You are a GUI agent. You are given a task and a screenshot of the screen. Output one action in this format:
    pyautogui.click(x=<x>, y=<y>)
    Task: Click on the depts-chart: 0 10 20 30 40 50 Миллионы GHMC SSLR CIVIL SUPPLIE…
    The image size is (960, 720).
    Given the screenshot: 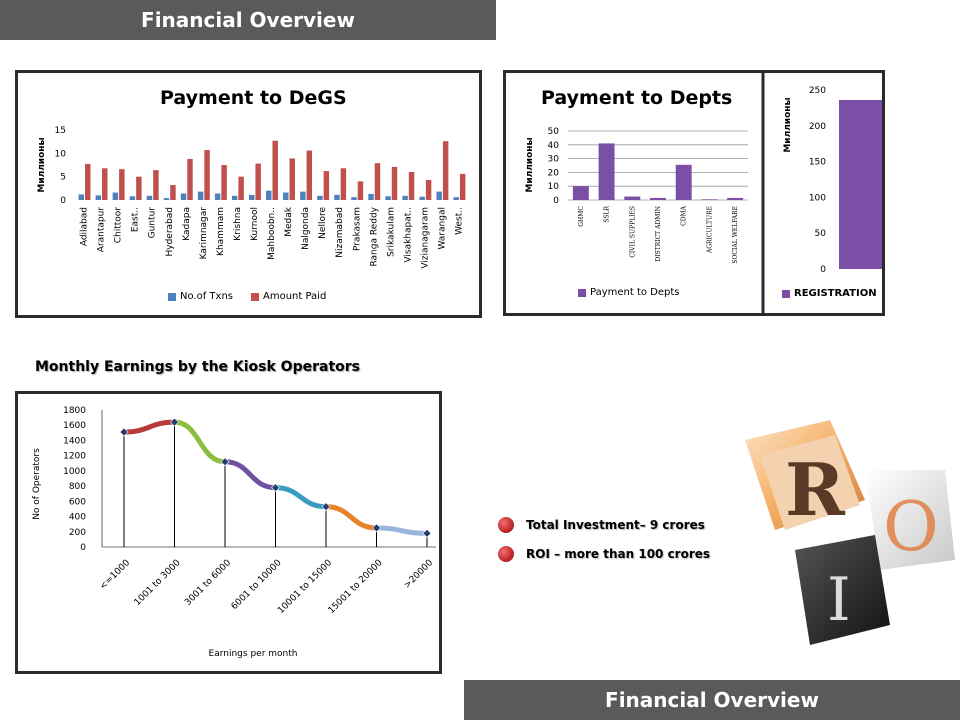 What is the action you would take?
    pyautogui.click(x=703, y=193)
    